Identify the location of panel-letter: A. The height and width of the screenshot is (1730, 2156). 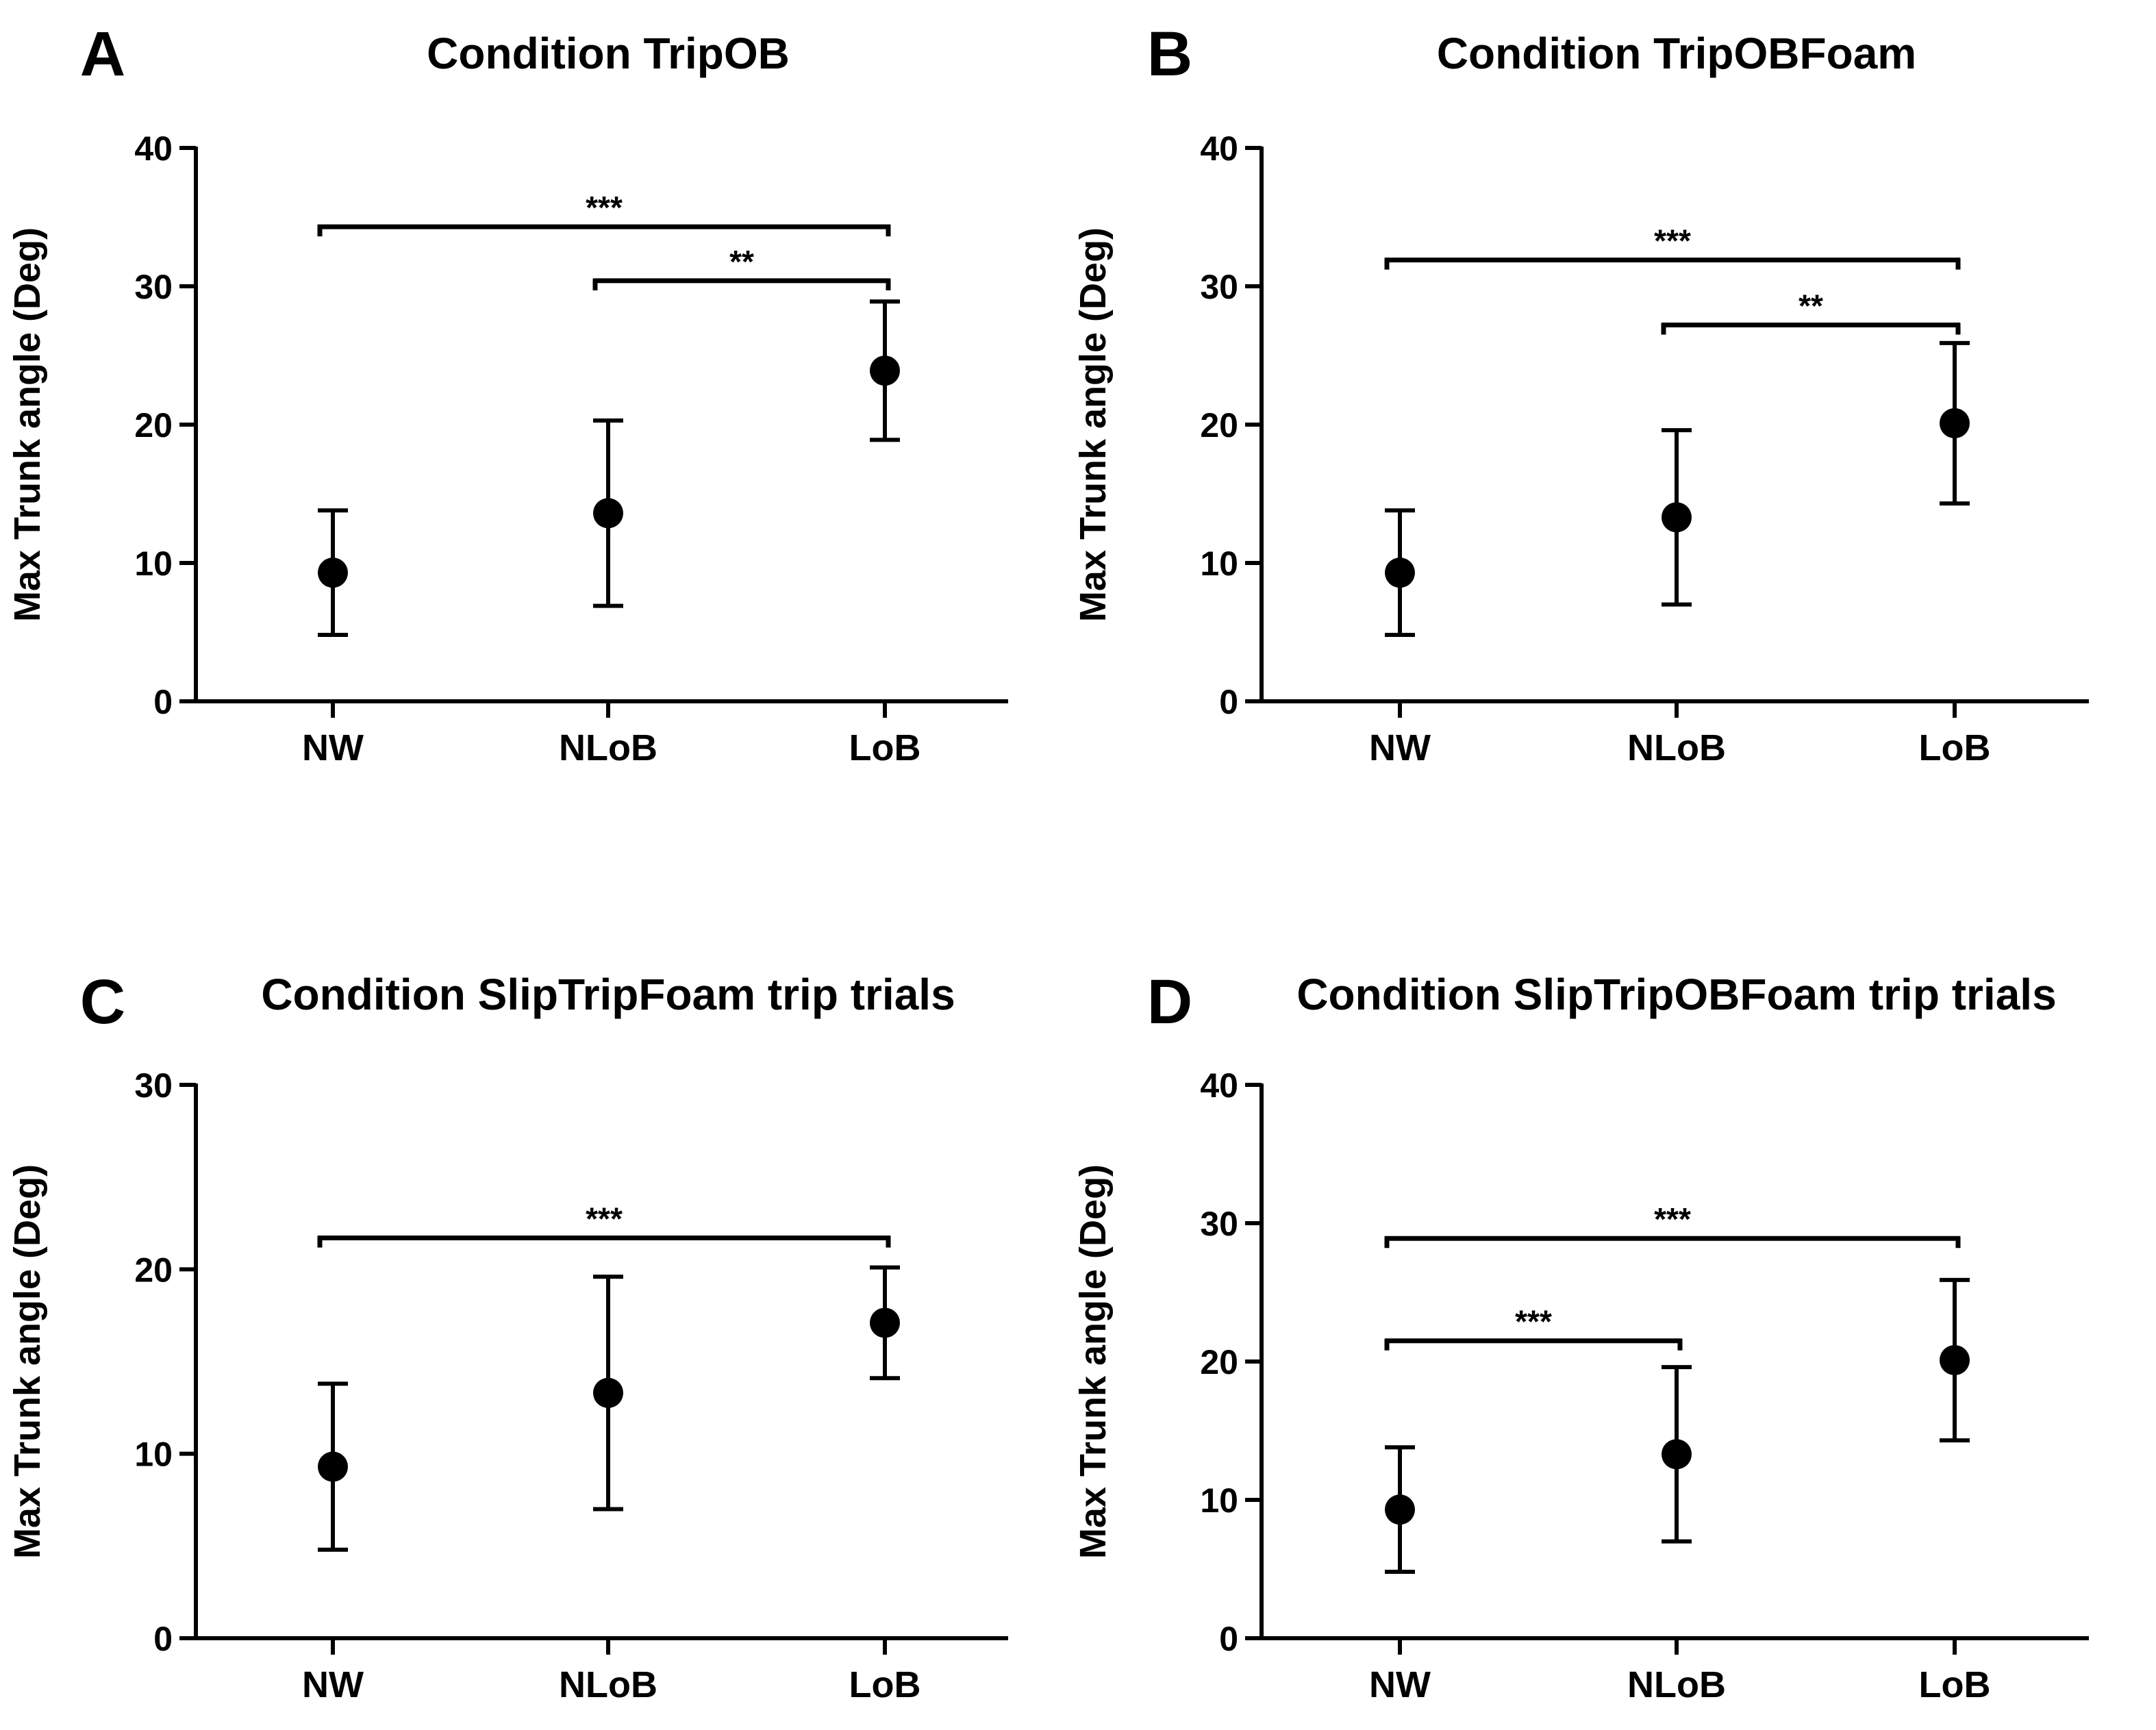
(102, 54).